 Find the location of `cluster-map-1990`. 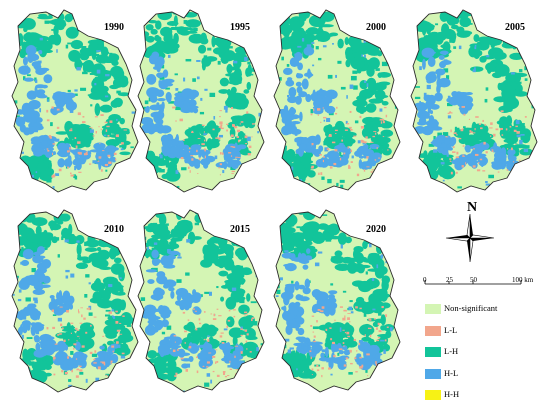

cluster-map-1990 is located at coordinates (75, 101).